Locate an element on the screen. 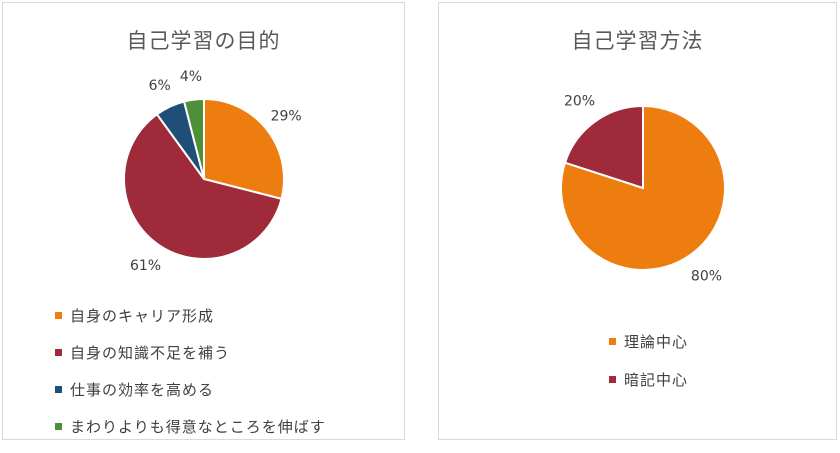 This screenshot has height=453, width=840. legend-item: 仕事の効率を高める is located at coordinates (190, 389).